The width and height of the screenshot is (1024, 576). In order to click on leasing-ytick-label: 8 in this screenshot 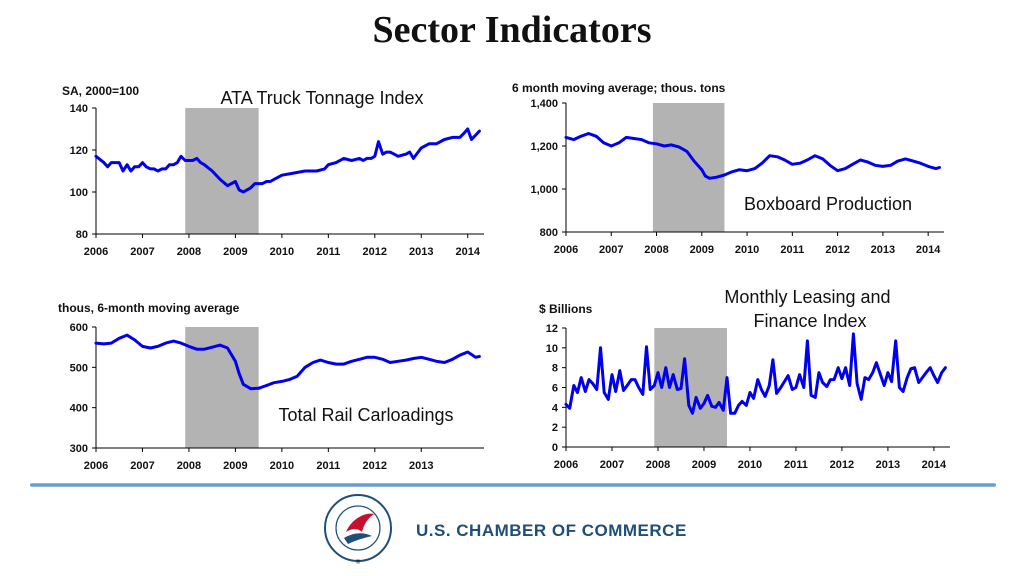, I will do `click(555, 369)`.